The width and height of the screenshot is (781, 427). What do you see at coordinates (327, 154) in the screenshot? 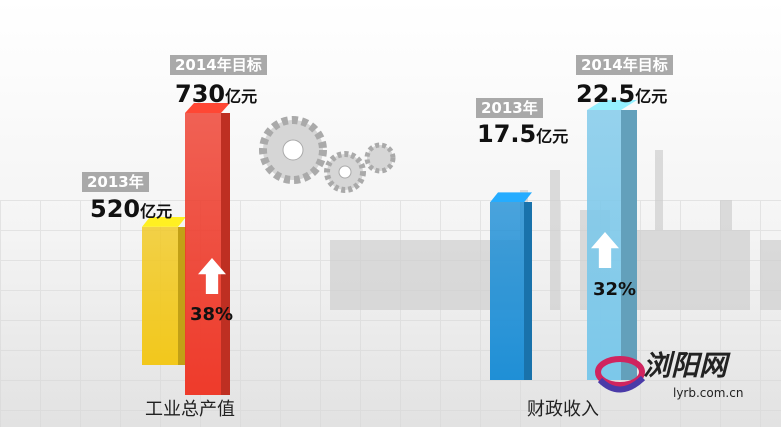
I see `gears-icon` at bounding box center [327, 154].